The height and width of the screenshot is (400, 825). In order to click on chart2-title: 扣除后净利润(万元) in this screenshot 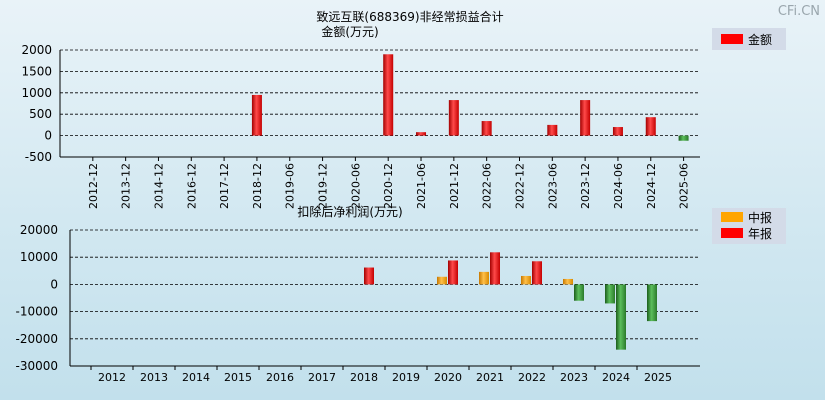, I will do `click(349, 211)`.